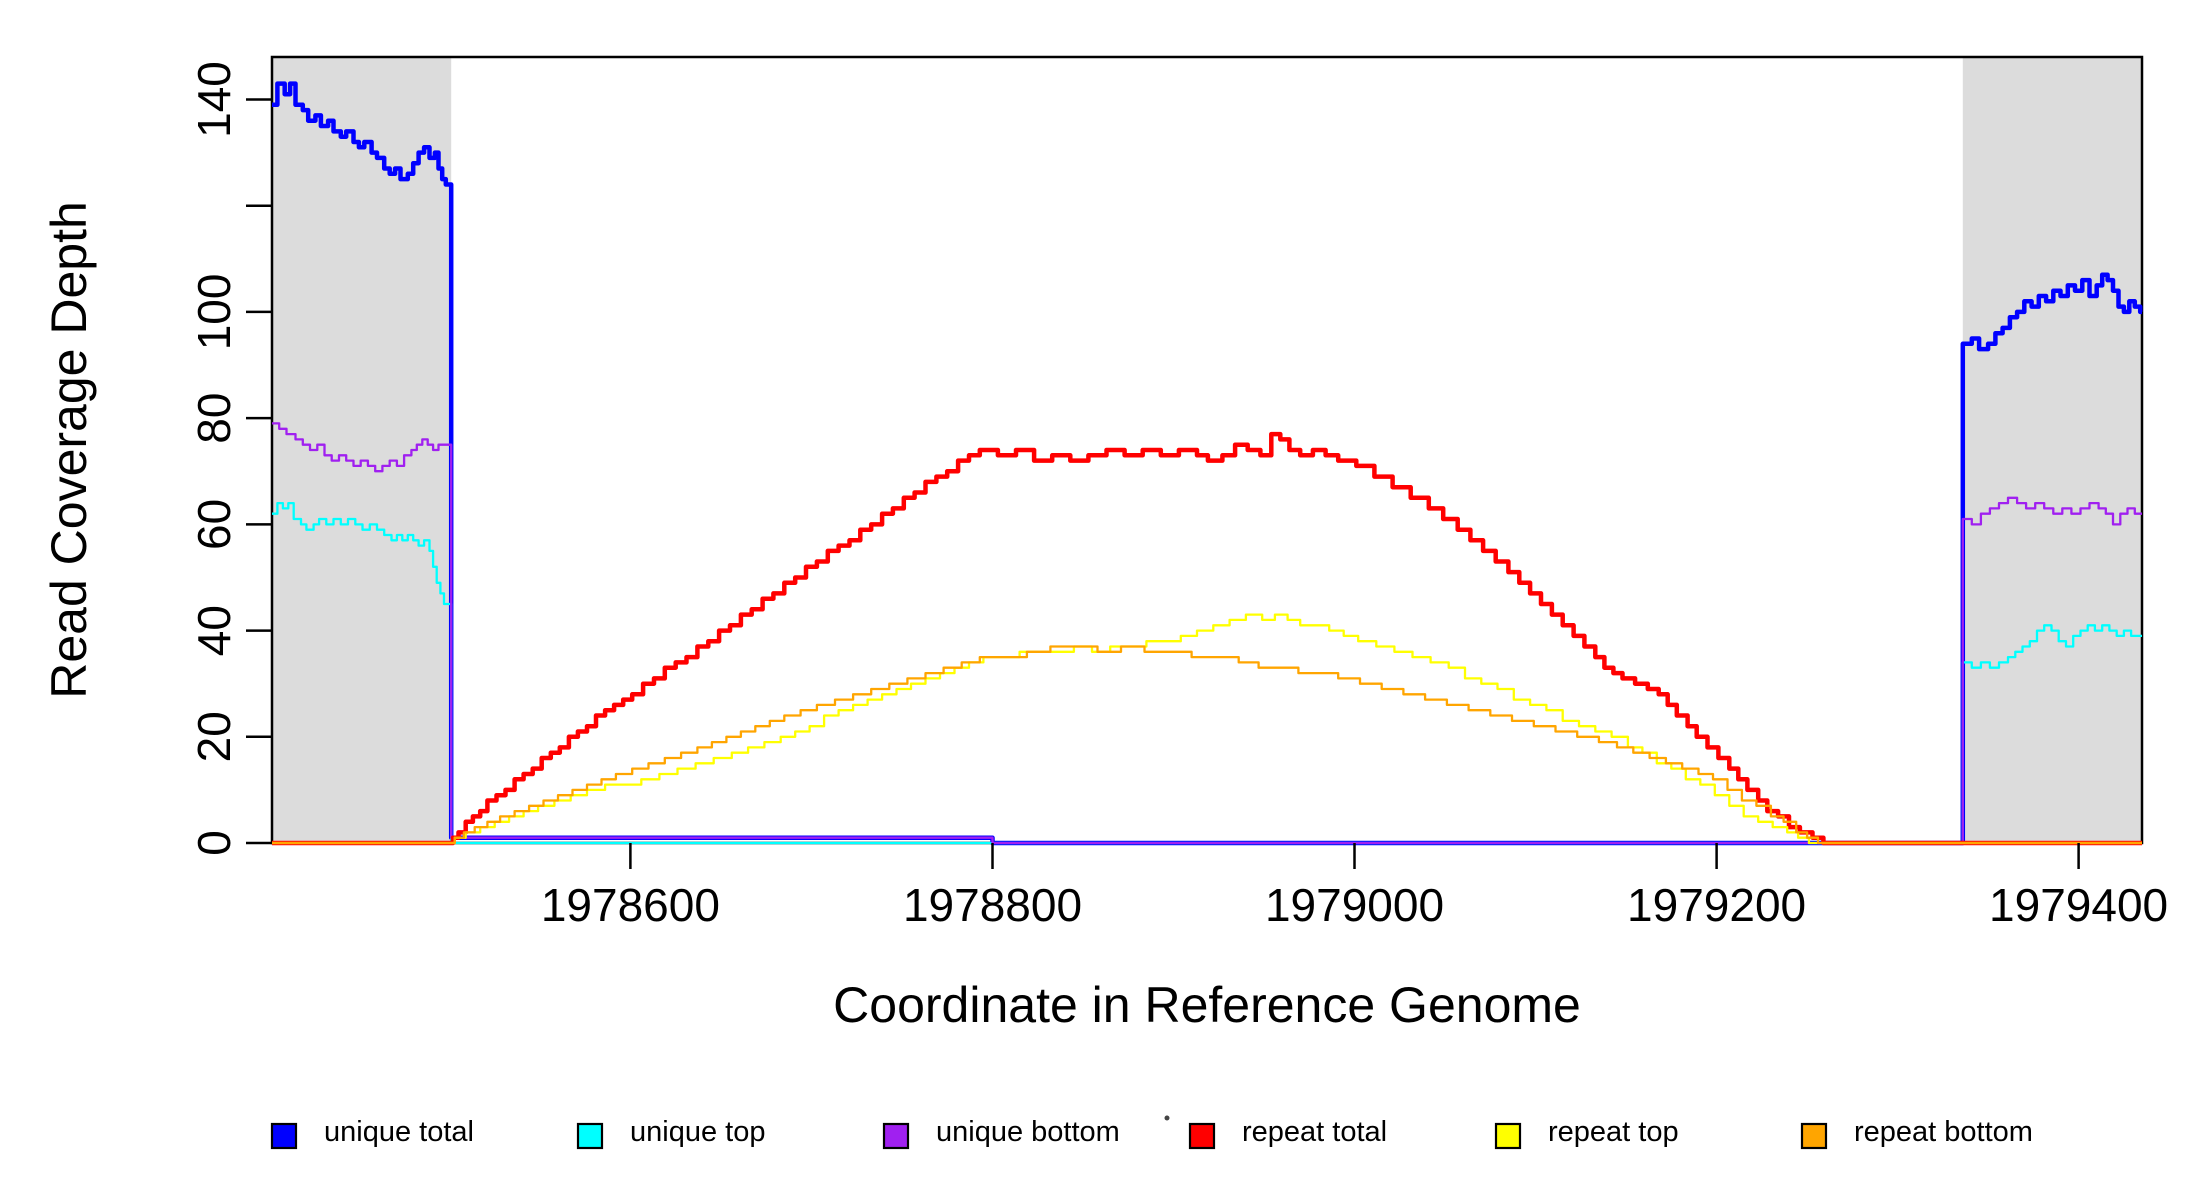 The width and height of the screenshot is (2200, 1200). What do you see at coordinates (1207, 745) in the screenshot?
I see `series-line-repeat-bottom` at bounding box center [1207, 745].